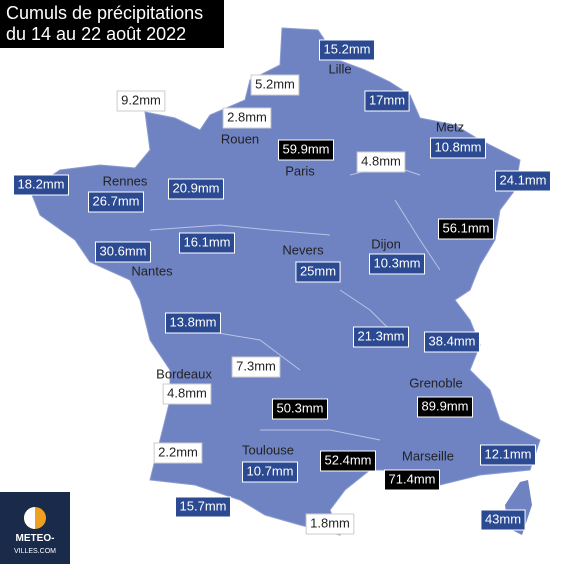  What do you see at coordinates (435, 382) in the screenshot?
I see `city-name: Grenoble` at bounding box center [435, 382].